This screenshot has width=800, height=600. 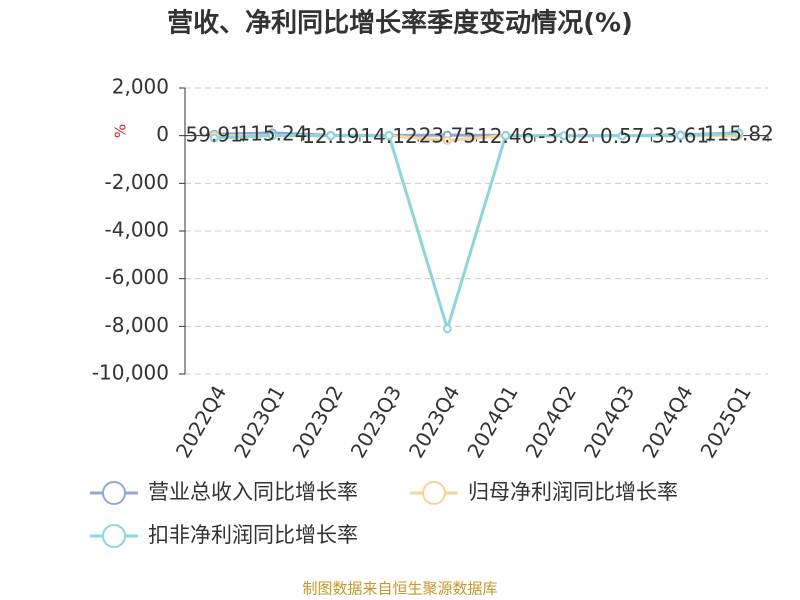 What do you see at coordinates (400, 23) in the screenshot?
I see `chart-title: 营收、净利同比增长率季度变动情况(%)` at bounding box center [400, 23].